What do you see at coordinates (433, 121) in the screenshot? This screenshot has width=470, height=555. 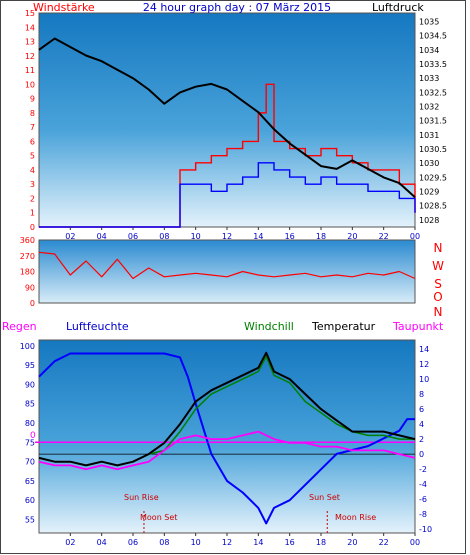 I see `pressure-y-tick-label: 1031.5` at bounding box center [433, 121].